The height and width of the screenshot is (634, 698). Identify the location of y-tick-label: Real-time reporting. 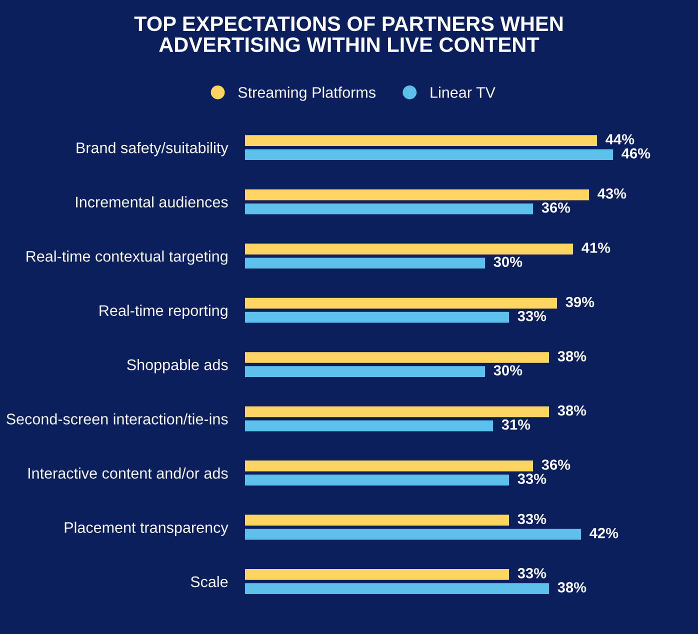
(164, 312).